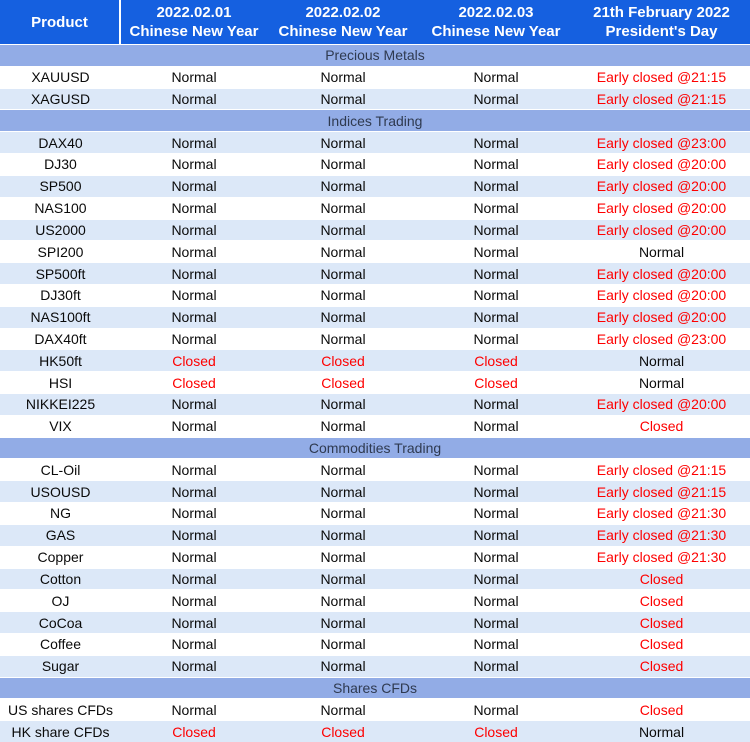 The height and width of the screenshot is (742, 750). I want to click on section-header-row: Precious Metals, so click(375, 55).